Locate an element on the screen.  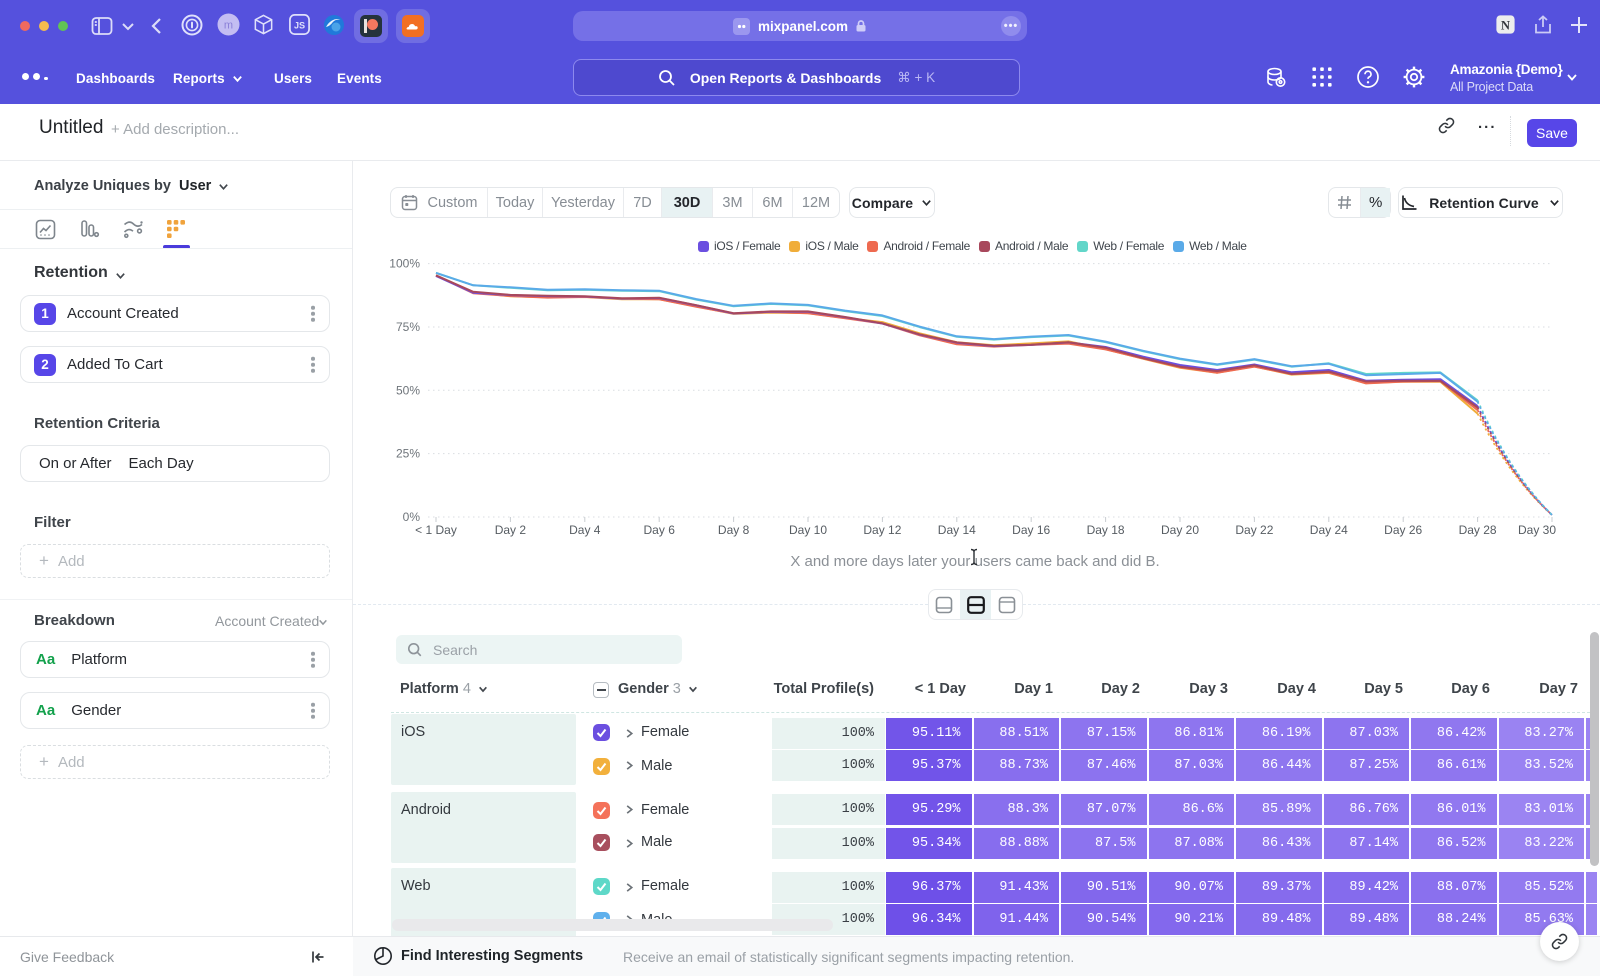
svg-text: Day 26 is located at coordinates (1403, 530).